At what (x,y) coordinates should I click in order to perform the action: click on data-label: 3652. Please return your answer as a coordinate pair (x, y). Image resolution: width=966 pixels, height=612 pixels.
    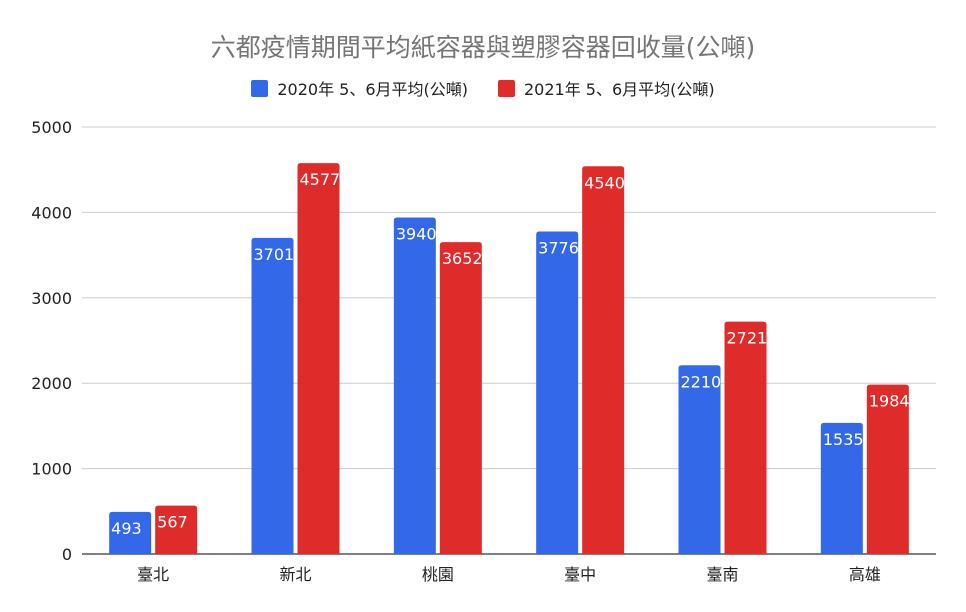
    Looking at the image, I should click on (462, 258).